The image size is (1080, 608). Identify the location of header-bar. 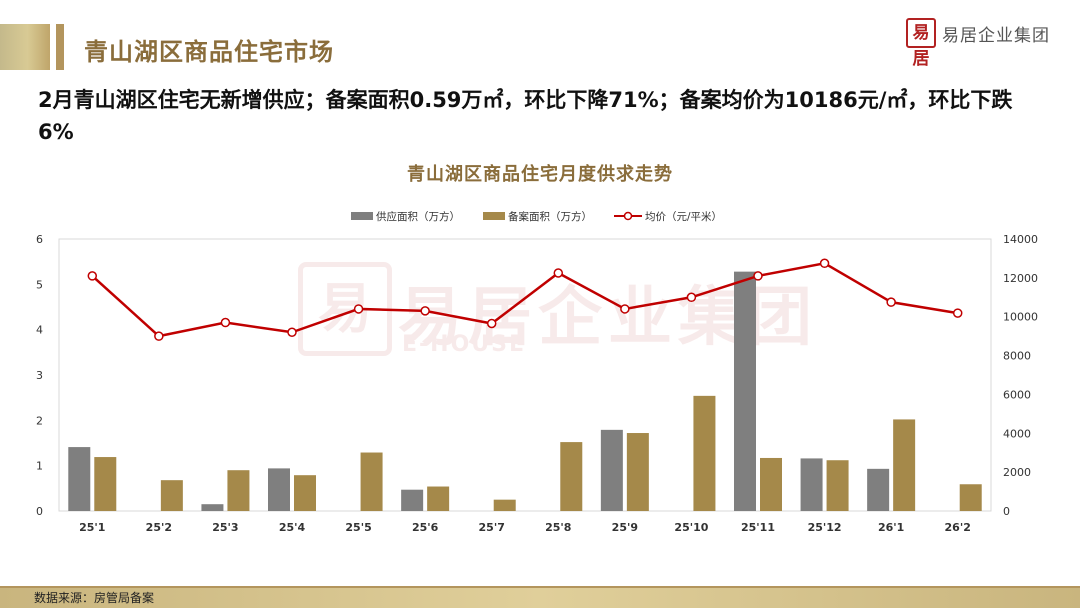
(25, 47).